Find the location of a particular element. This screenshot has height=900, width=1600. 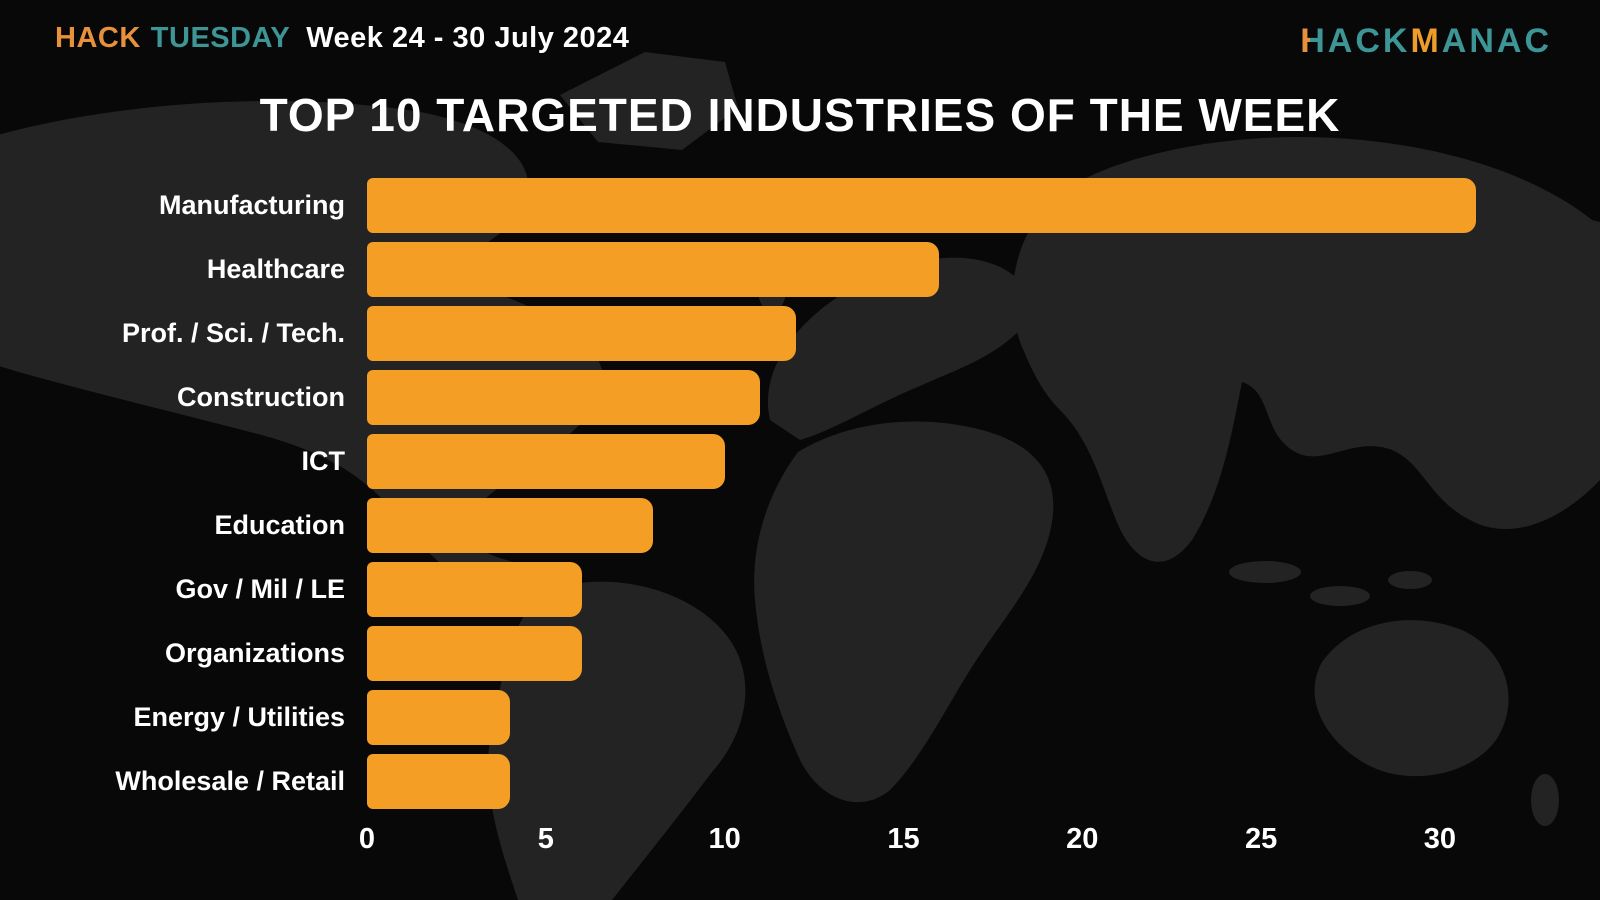

category-label: Prof. / Sci. / Tech. is located at coordinates (233, 333).